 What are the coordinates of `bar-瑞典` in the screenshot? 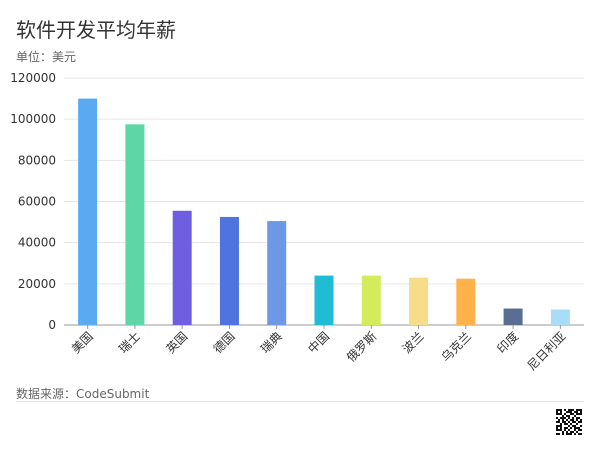 It's located at (277, 273).